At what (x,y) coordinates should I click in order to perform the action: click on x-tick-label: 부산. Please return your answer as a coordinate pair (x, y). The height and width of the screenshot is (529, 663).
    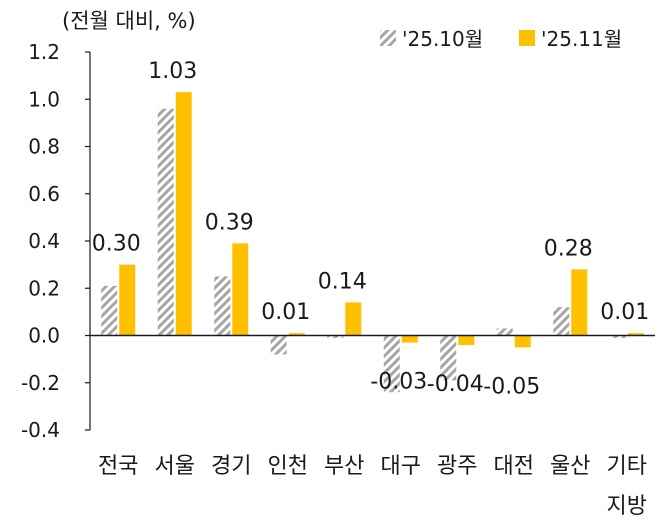
    Looking at the image, I should click on (344, 466).